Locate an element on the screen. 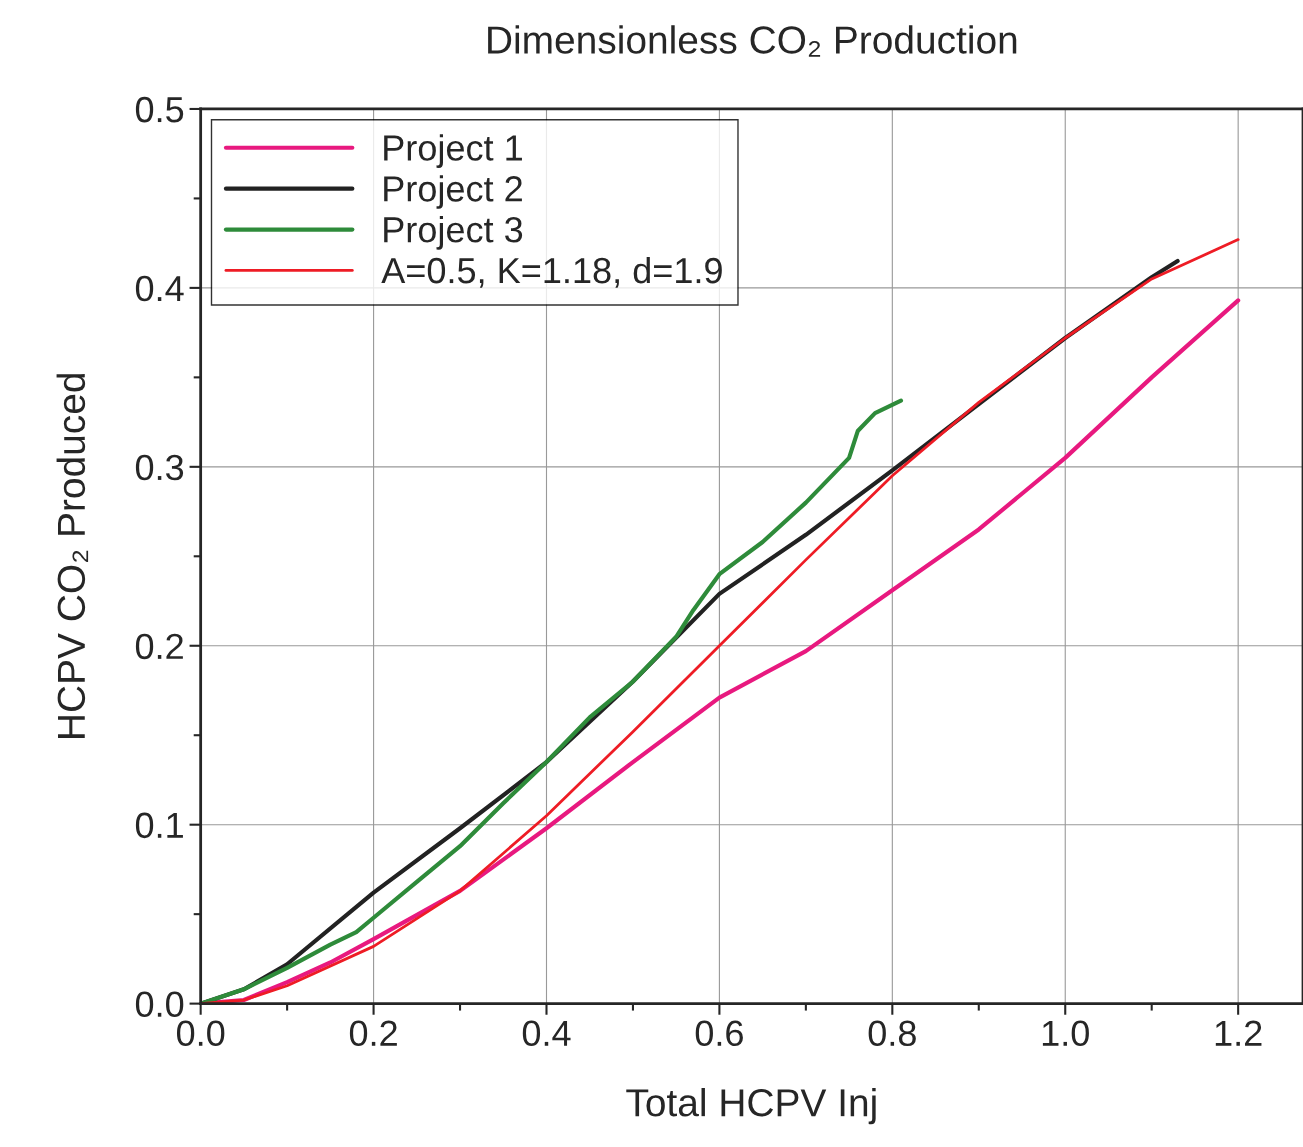  y-tick-label: 0.3 is located at coordinates (159, 467).